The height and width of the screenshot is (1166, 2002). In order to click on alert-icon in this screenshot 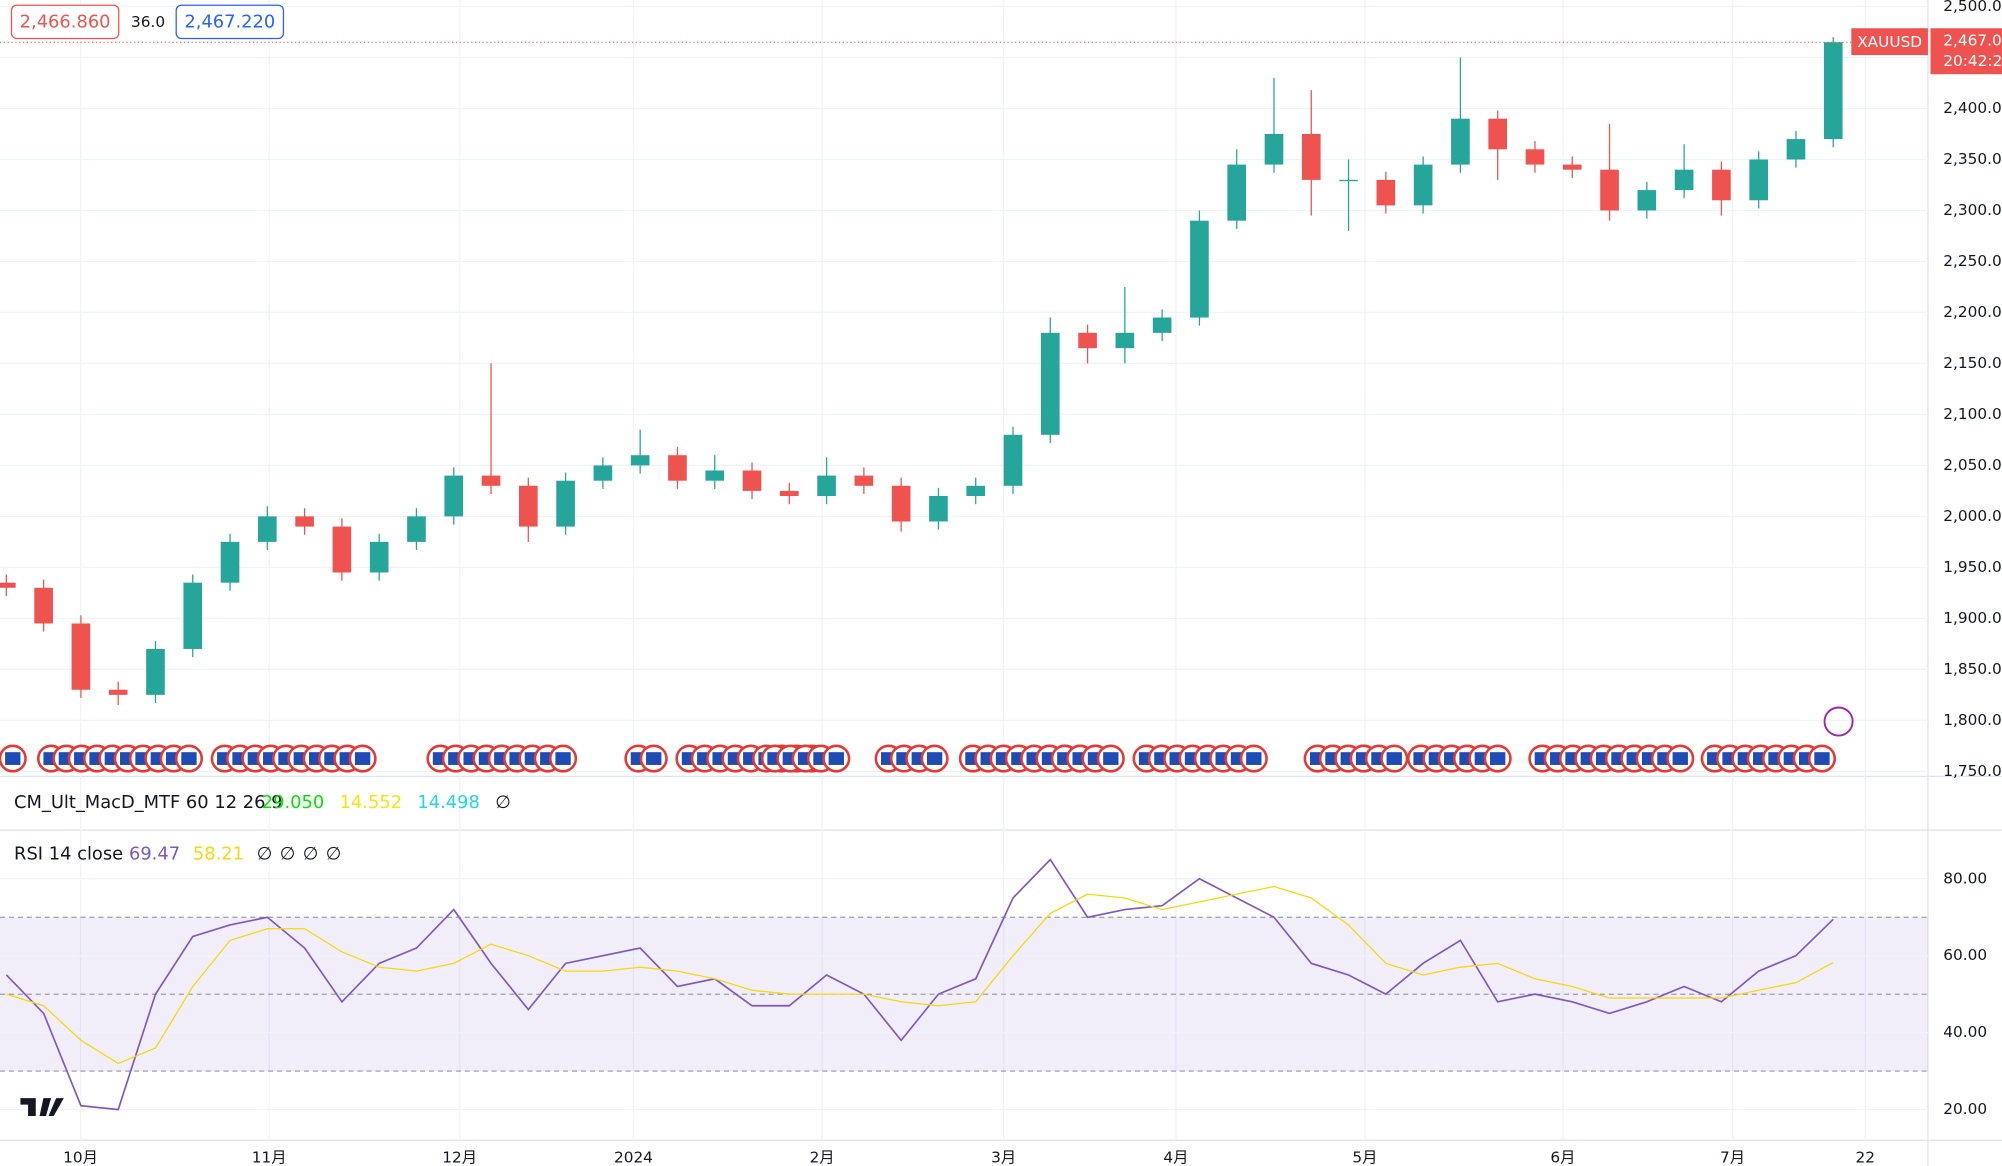, I will do `click(1838, 721)`.